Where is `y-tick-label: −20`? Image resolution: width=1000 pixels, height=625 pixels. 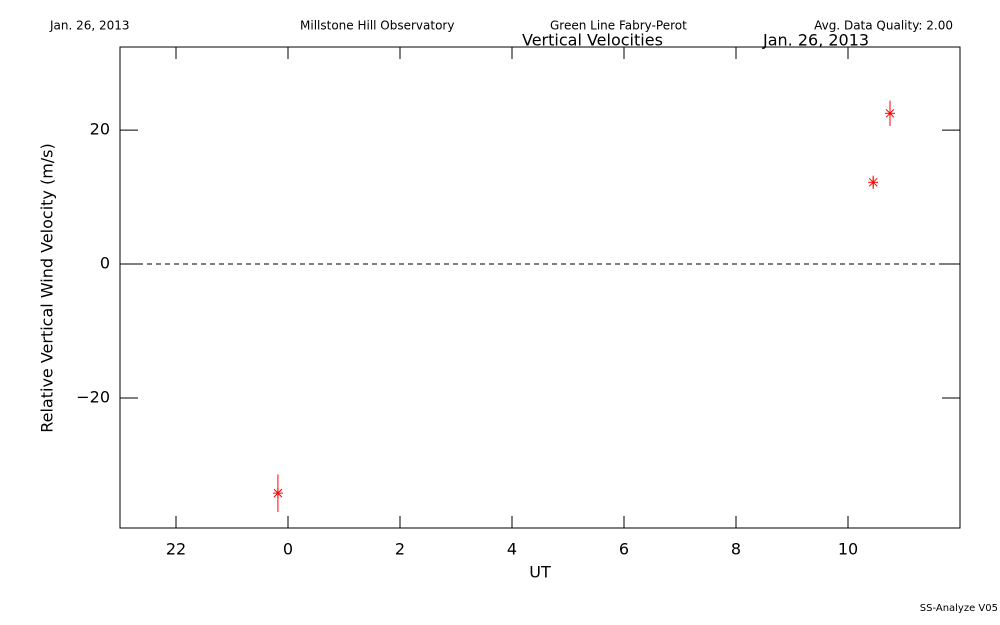
y-tick-label: −20 is located at coordinates (93, 397).